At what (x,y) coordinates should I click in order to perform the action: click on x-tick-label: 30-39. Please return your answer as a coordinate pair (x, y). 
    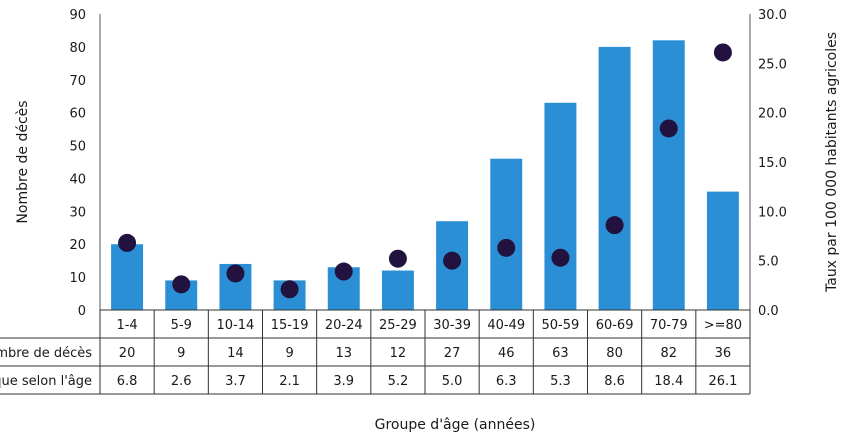
    Looking at the image, I should click on (452, 325).